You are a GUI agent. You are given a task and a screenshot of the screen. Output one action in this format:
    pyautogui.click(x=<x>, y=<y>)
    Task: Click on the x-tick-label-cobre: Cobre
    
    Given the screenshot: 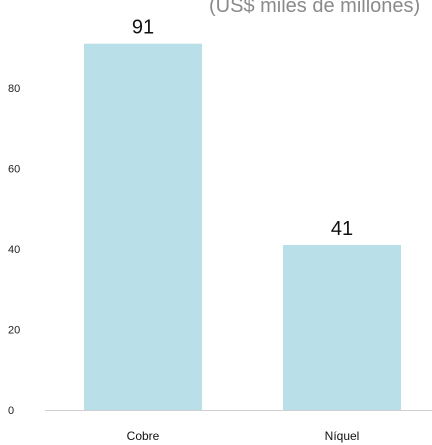 What is the action you would take?
    pyautogui.click(x=143, y=436)
    